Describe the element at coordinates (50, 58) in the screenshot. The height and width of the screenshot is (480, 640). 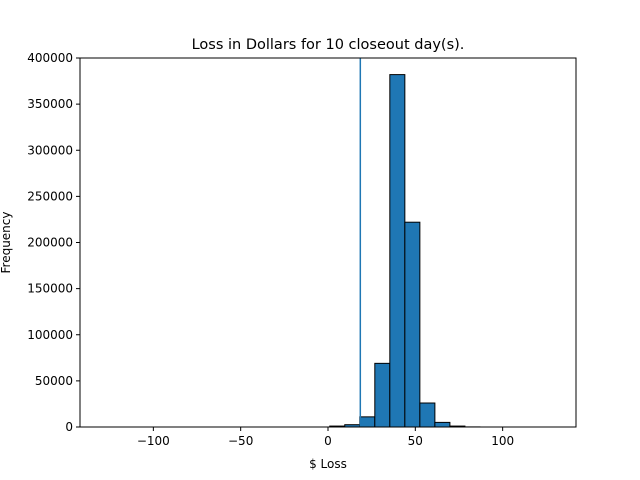
I see `y-tick-label: 400000` at that location.